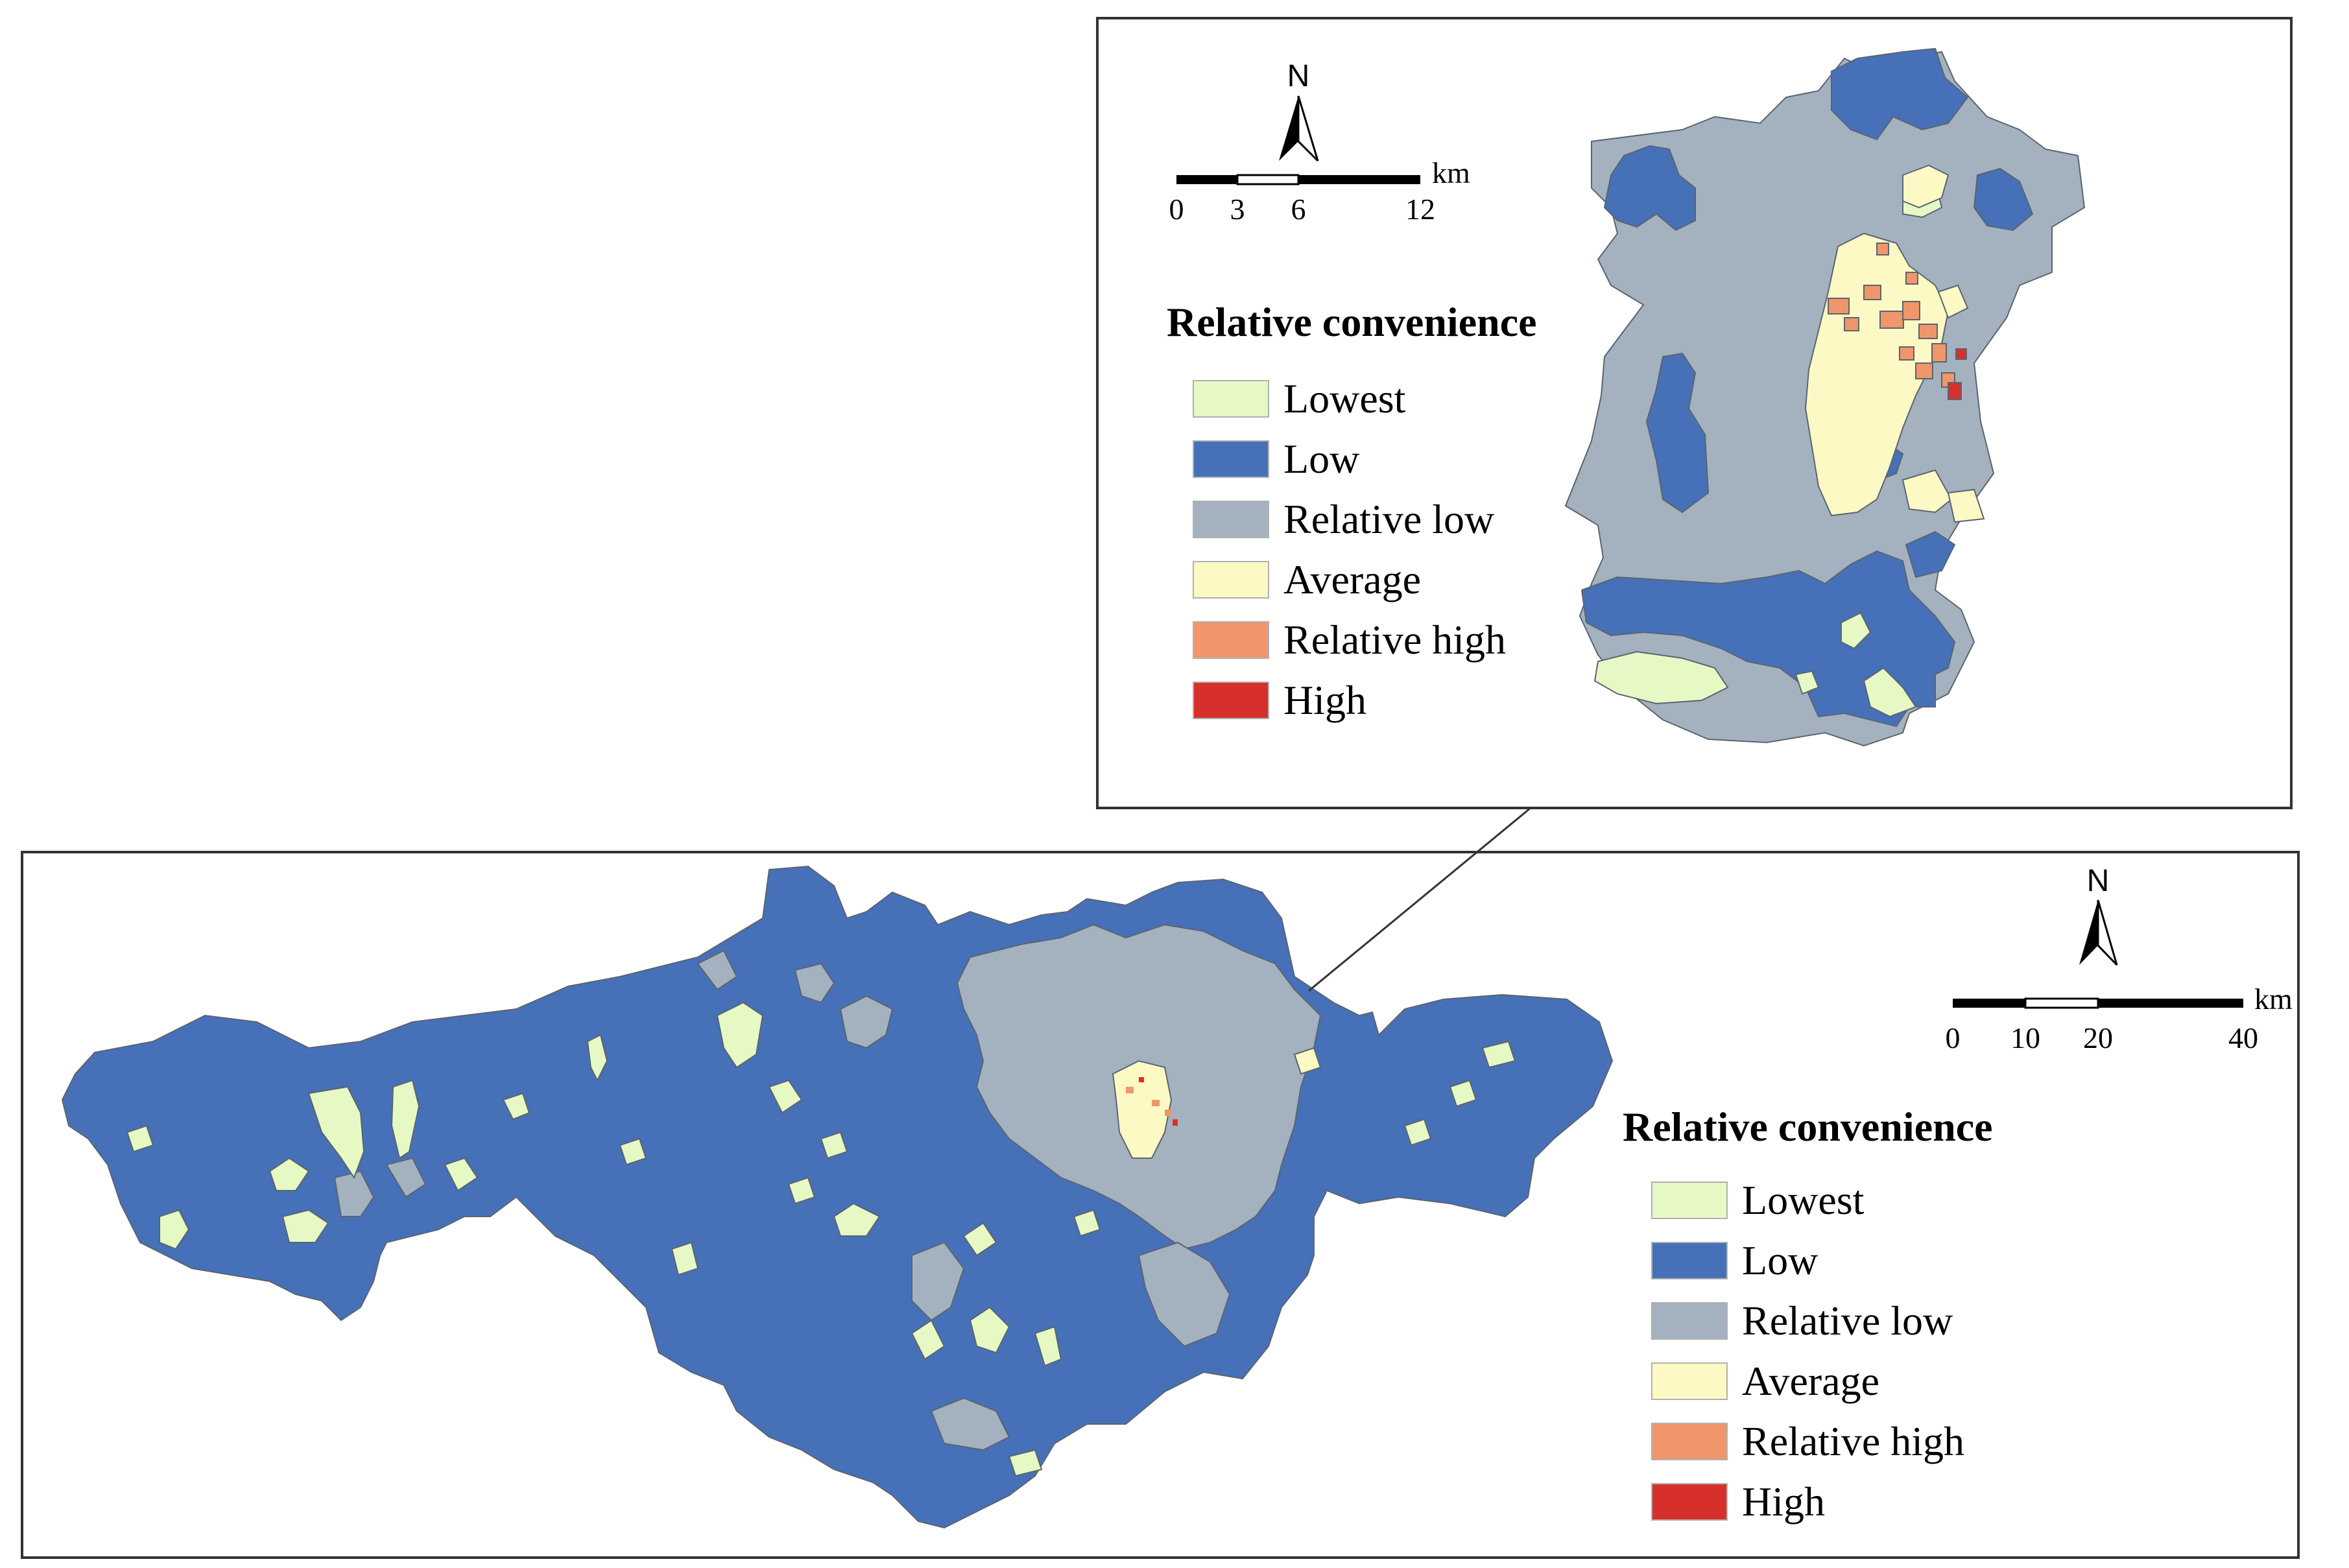 Image resolution: width=2349 pixels, height=1568 pixels. I want to click on main-legend-item-average: Average, so click(1765, 1381).